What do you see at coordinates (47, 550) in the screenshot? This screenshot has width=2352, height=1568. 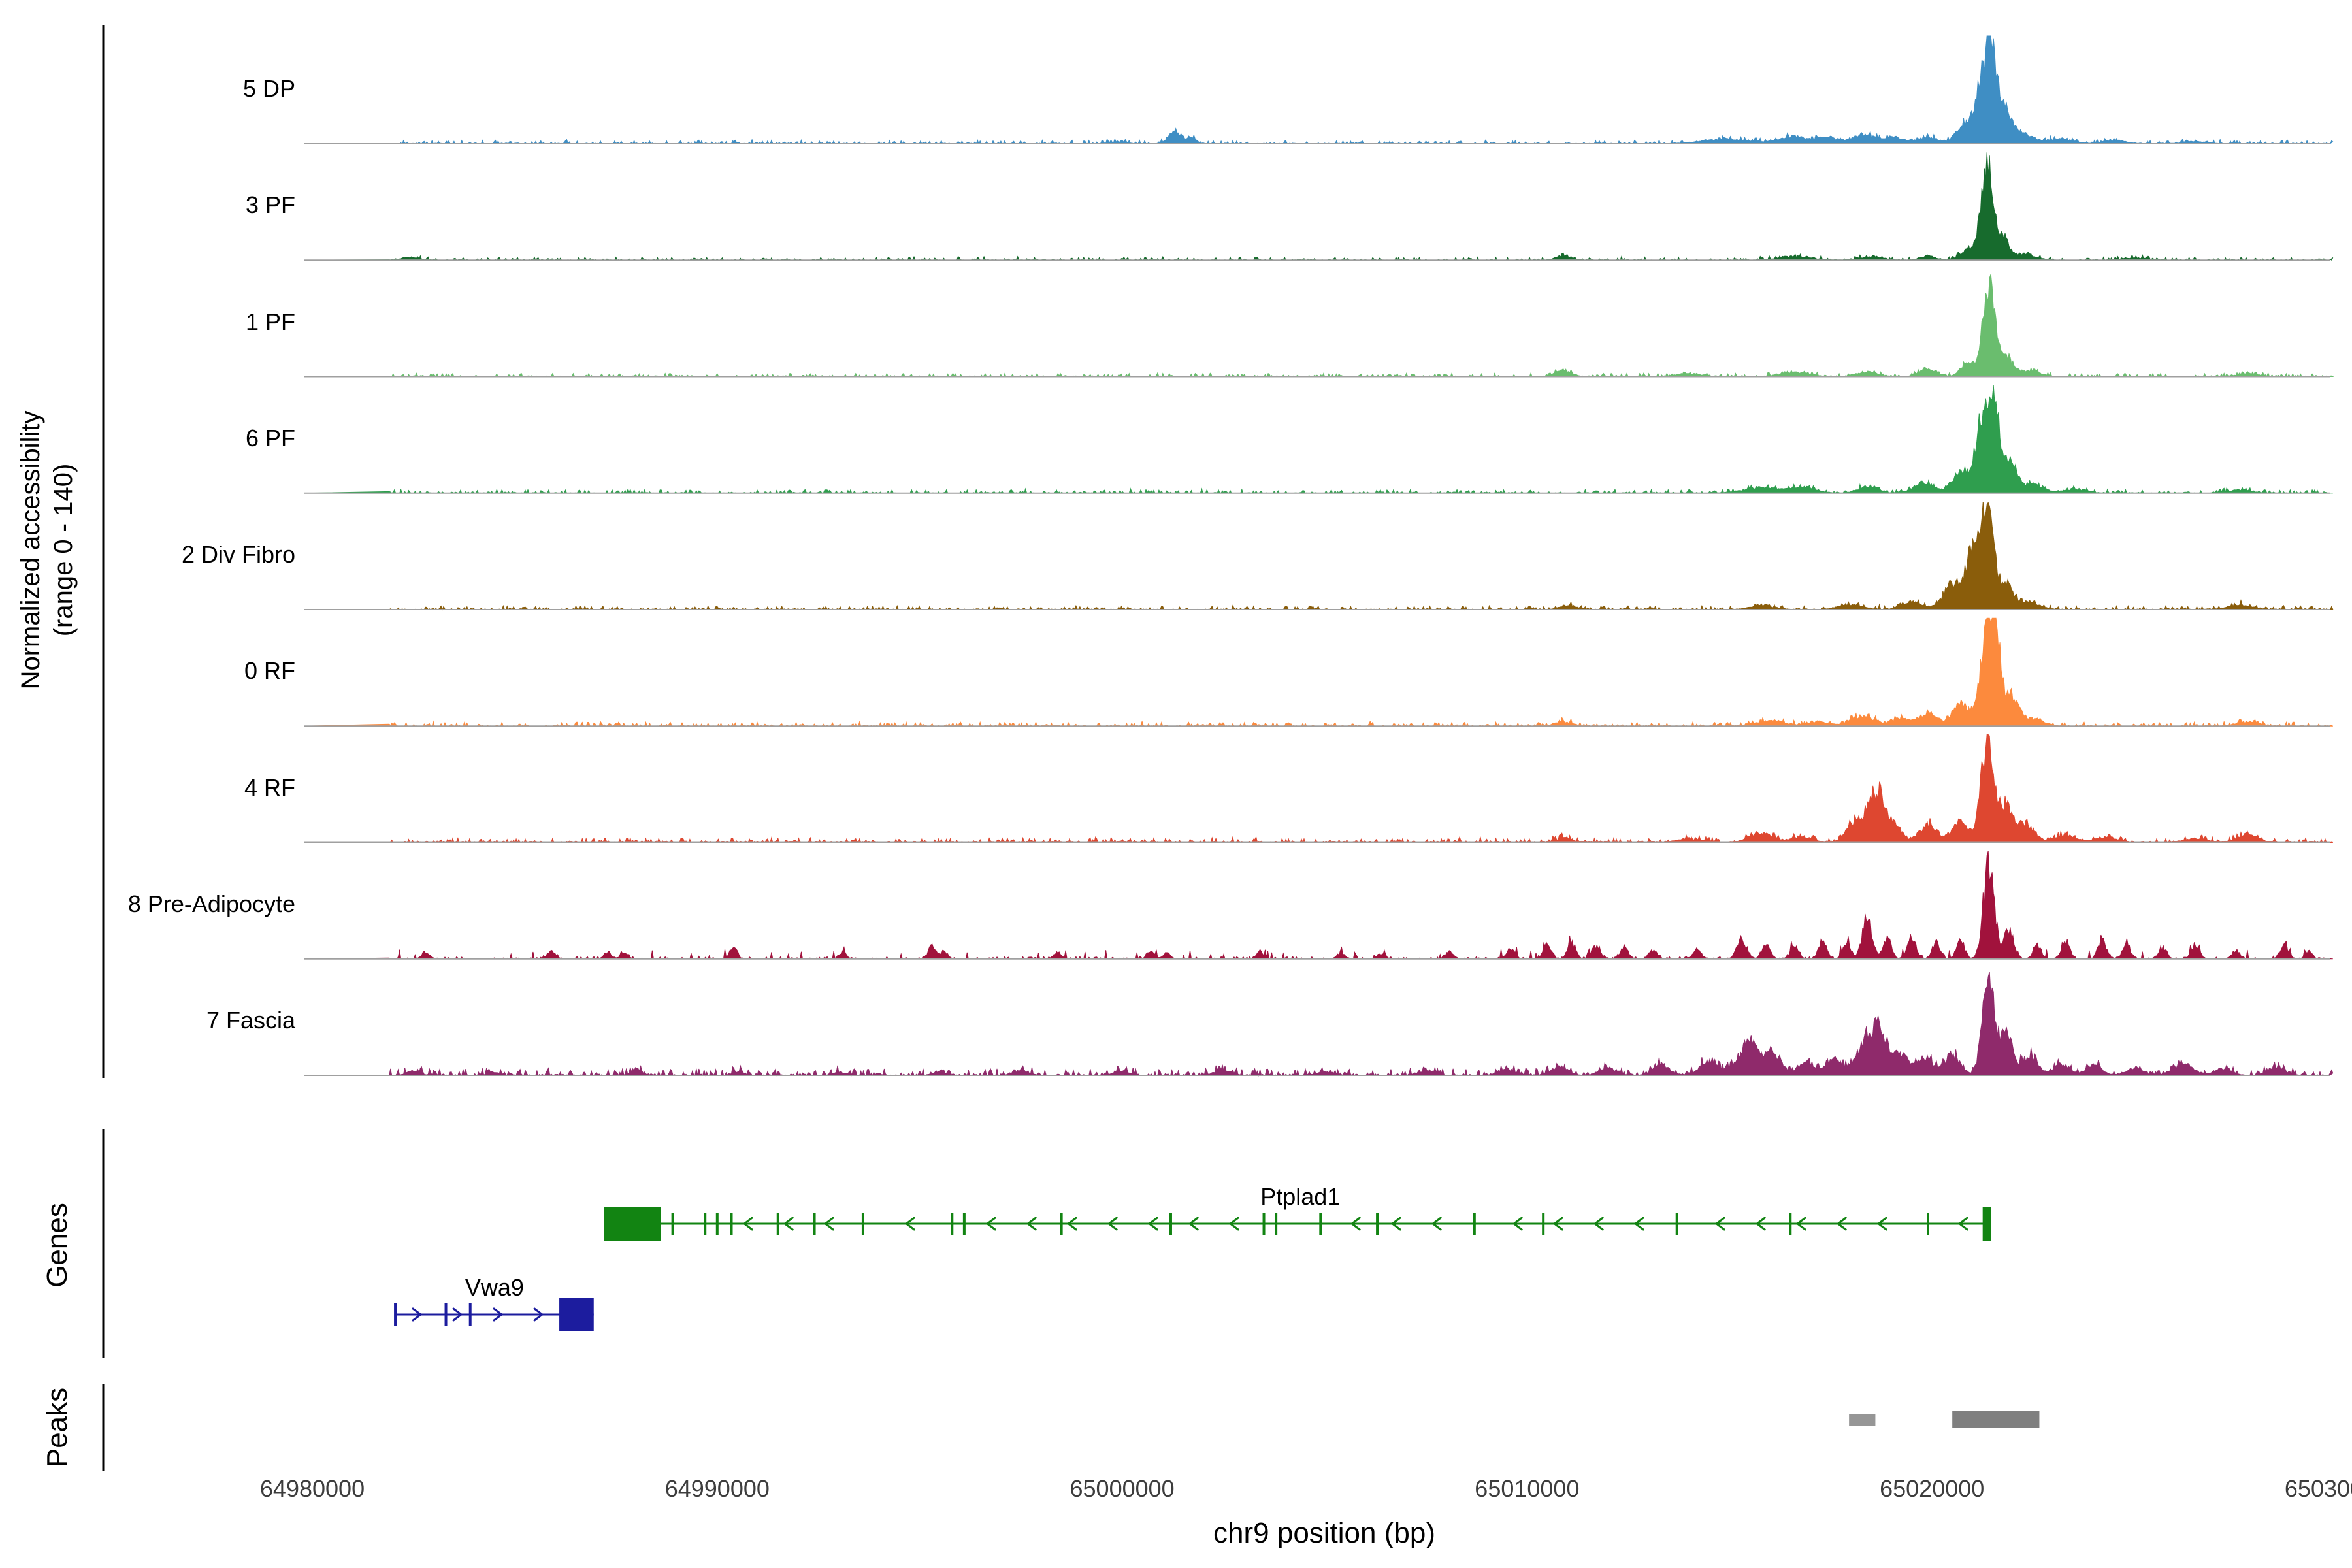 I see `y-axis-label: Normalized accessibility (range 0 - 140)` at bounding box center [47, 550].